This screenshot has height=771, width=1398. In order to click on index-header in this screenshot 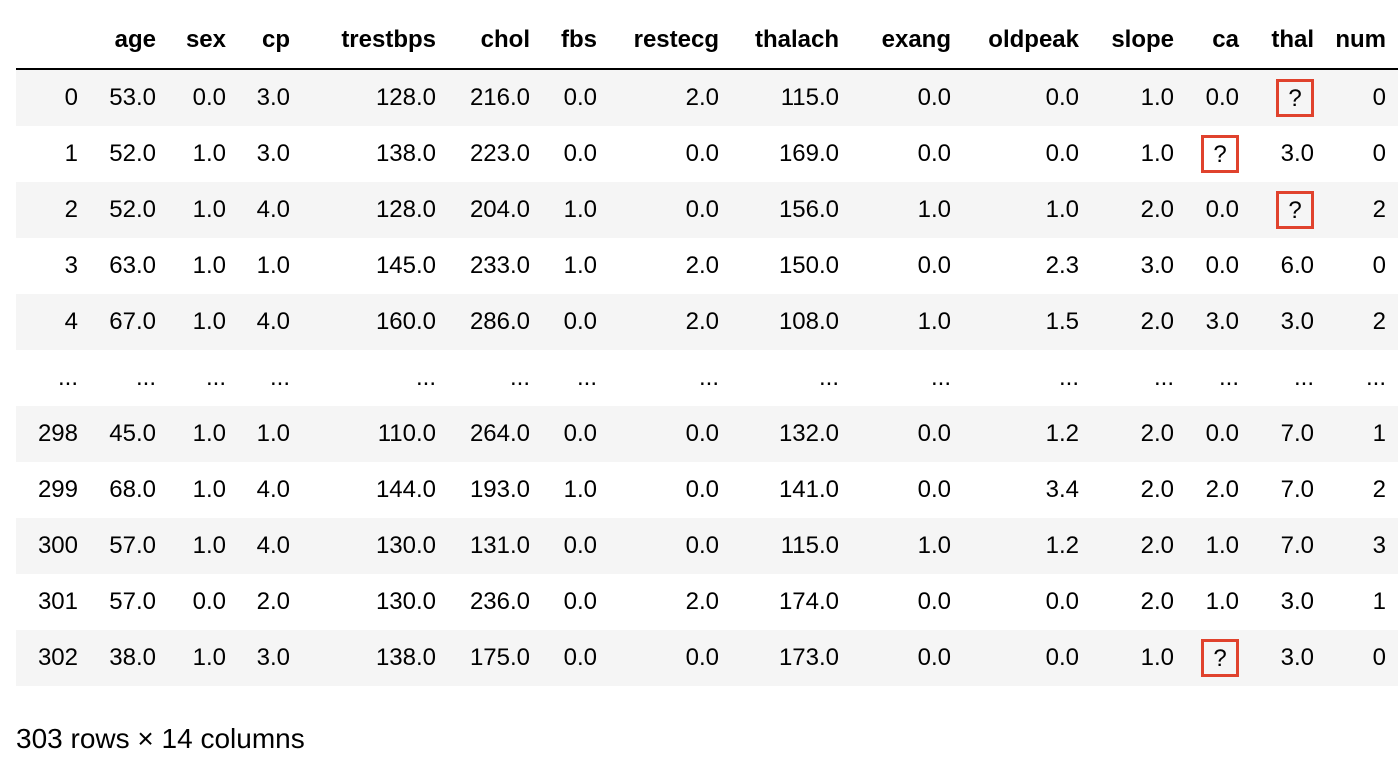, I will do `click(53, 41)`.